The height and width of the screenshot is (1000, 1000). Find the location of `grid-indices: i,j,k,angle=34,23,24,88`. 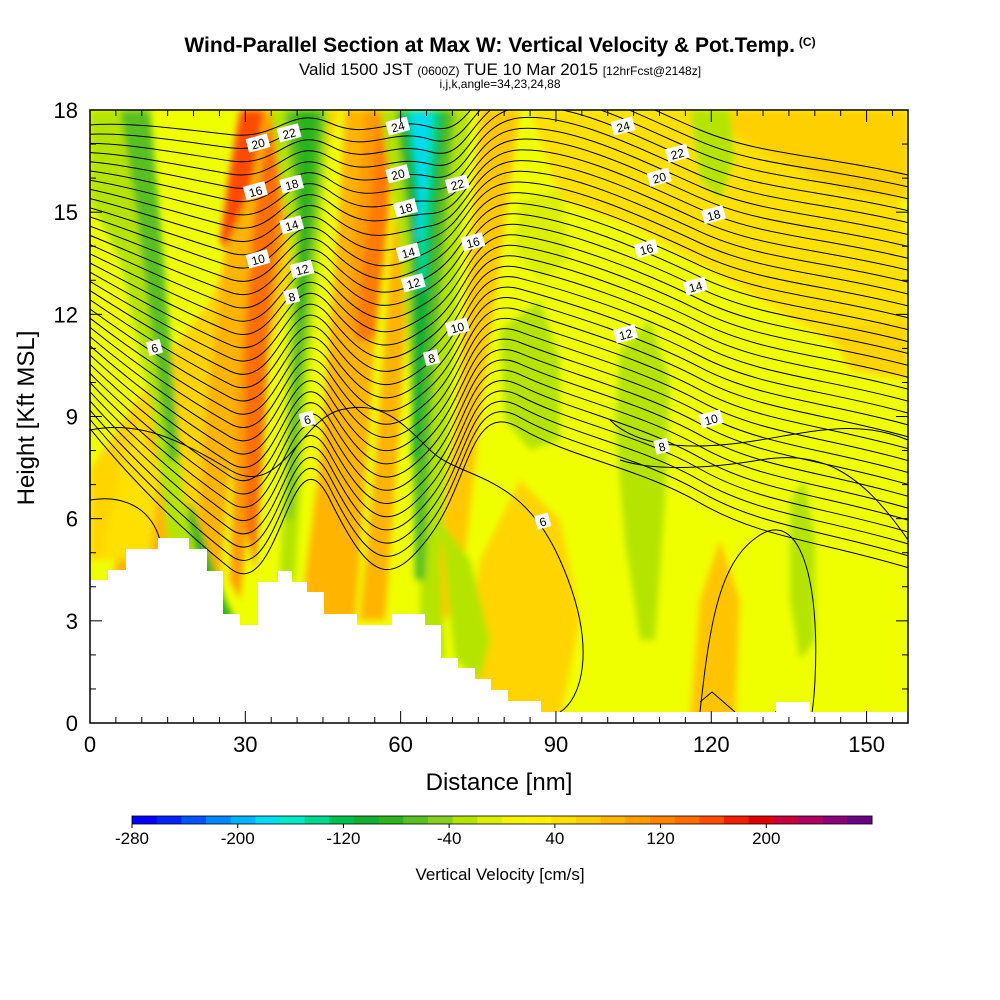

grid-indices: i,j,k,angle=34,23,24,88 is located at coordinates (500, 84).